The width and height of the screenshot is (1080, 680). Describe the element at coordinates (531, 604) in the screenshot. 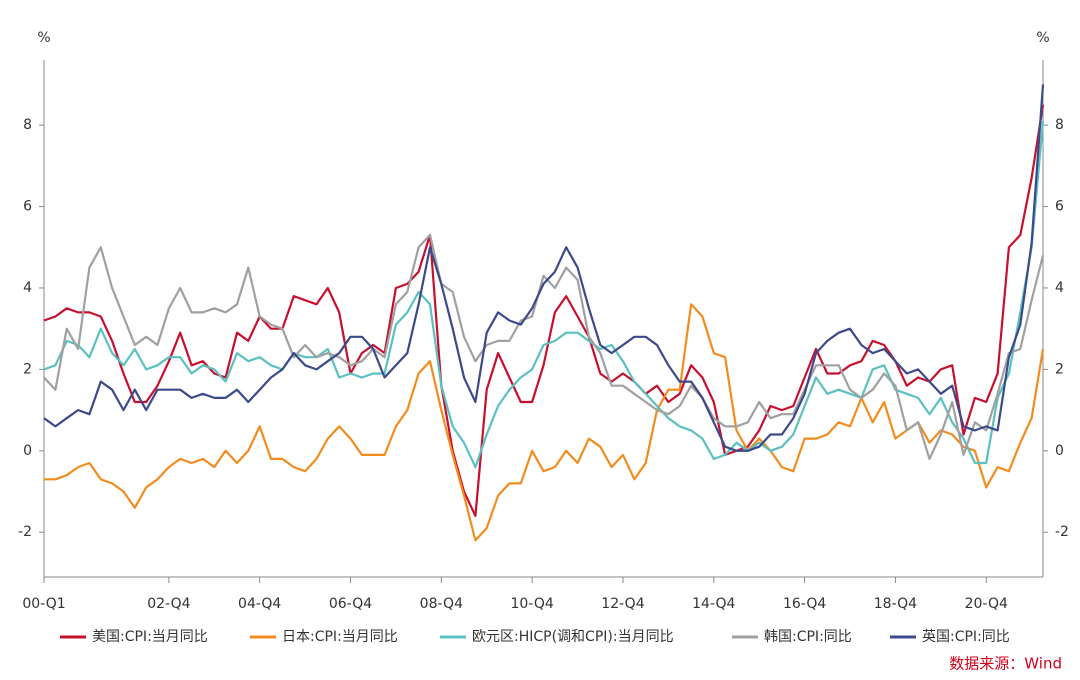

I see `x-tick-label: 10-Q4` at that location.